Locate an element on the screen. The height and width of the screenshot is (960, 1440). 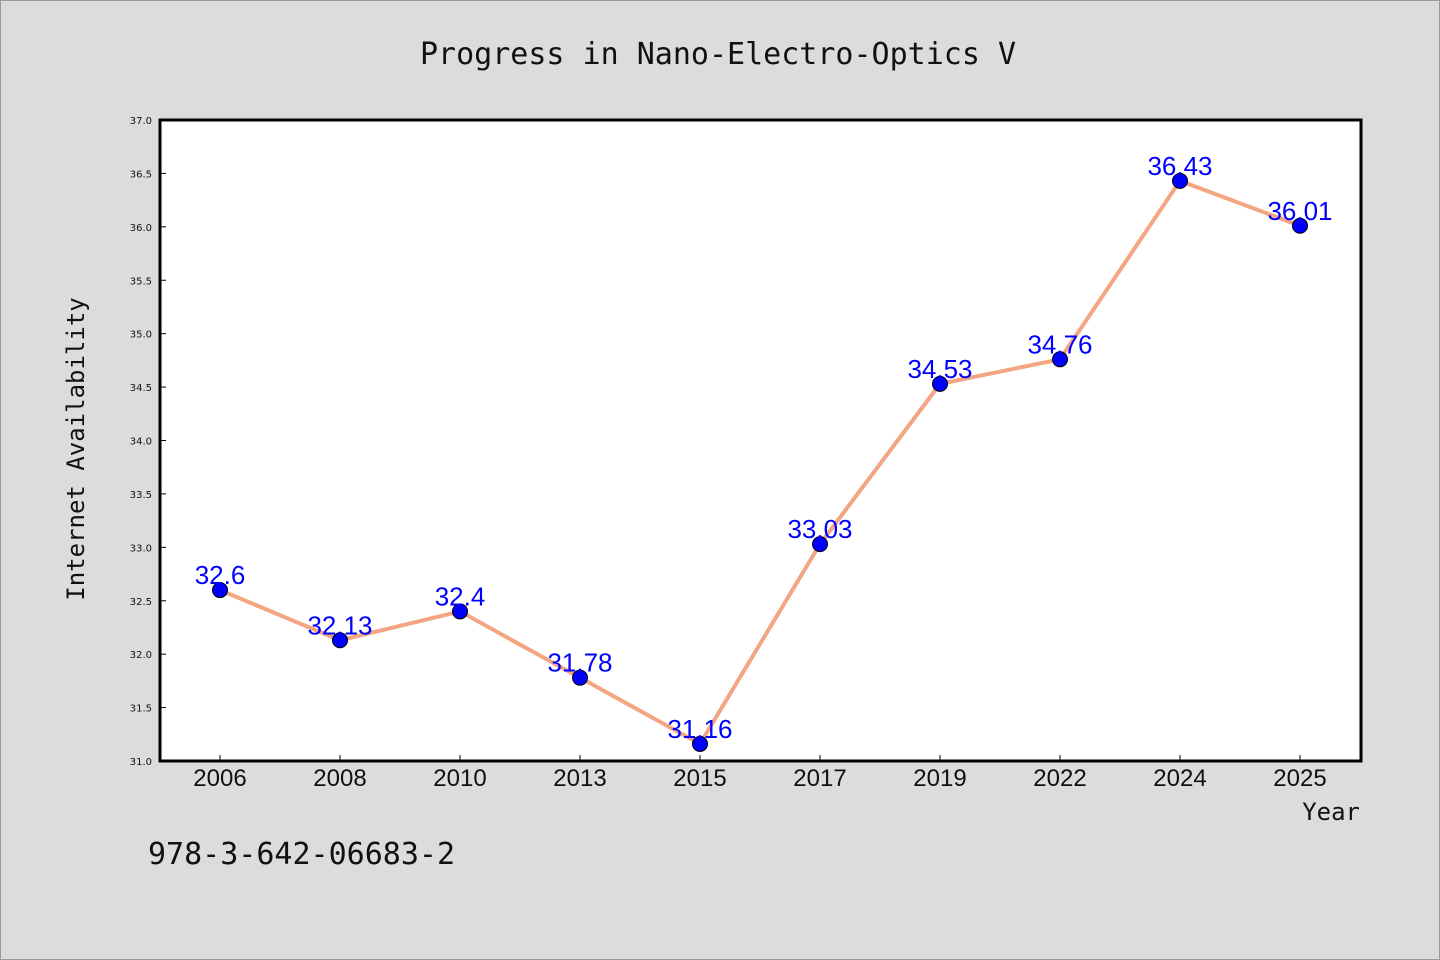
y-tick-label: 36.5 is located at coordinates (141, 174).